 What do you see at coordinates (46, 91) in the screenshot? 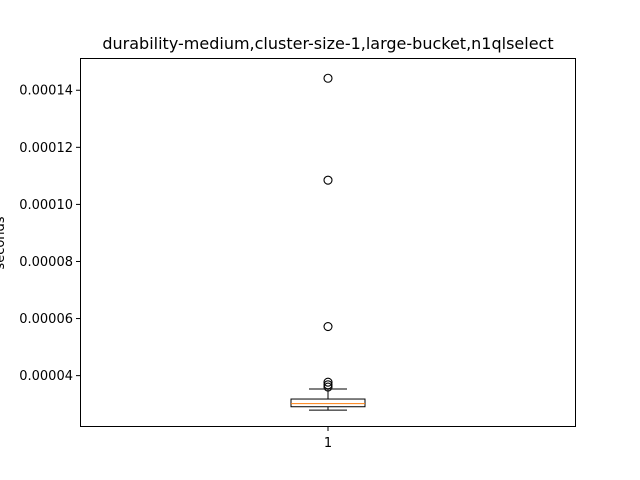
I see `y-tick-label: 0.00014` at bounding box center [46, 91].